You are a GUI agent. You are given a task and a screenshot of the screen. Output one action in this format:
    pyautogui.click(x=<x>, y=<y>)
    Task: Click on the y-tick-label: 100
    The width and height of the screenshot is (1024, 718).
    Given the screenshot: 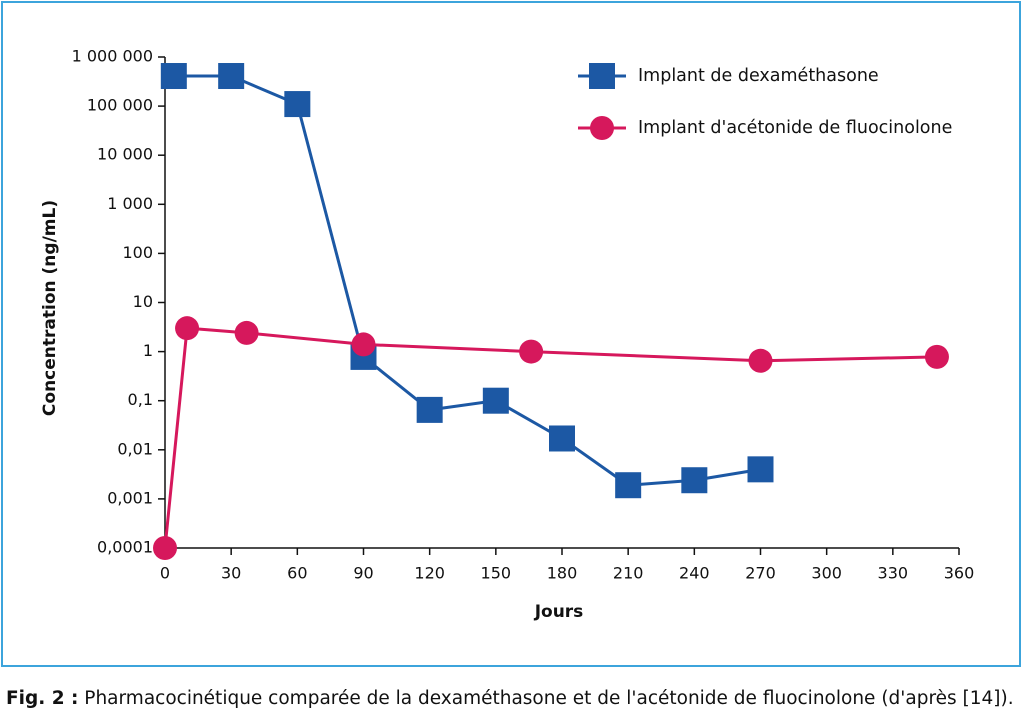 What is the action you would take?
    pyautogui.click(x=137, y=252)
    